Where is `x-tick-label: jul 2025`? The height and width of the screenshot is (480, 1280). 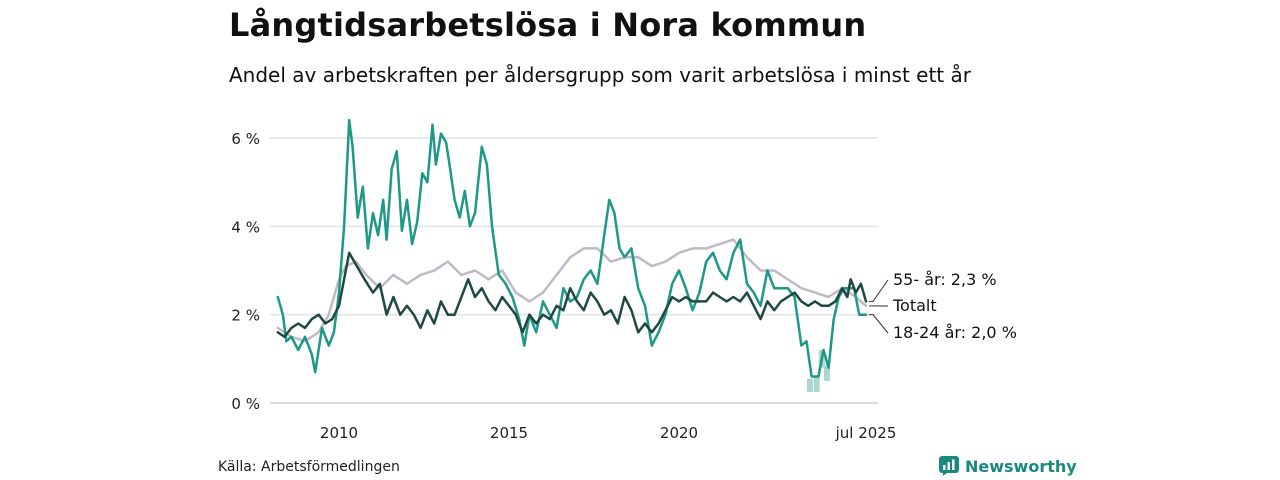
x-tick-label: jul 2025 is located at coordinates (866, 433).